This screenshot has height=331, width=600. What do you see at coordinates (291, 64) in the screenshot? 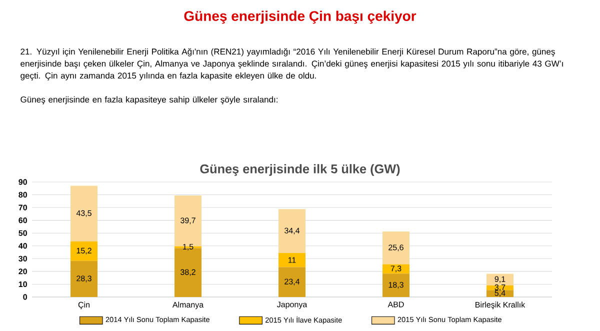
I see `text: 21. Yüzyıl için Yenilenebilir Enerji Politika Ağı'nın (REN21) yayımladığı “2016 Yılı Yenilenebilir Enerji Küresel Durum Raporu”na göre, güneş enerjisinde başı çeken ülkeler Çin, Almanya ve Japonya şeklinde sıralandı. Çin’deki güneş enerjisi kapasitesi 2015 yılı sonu itibariyle 43 GW’ı geçti. Çin aynı zamanda 2015 yılında en fazla kapasite ekleyen ülke de oldu.` at bounding box center [291, 64].